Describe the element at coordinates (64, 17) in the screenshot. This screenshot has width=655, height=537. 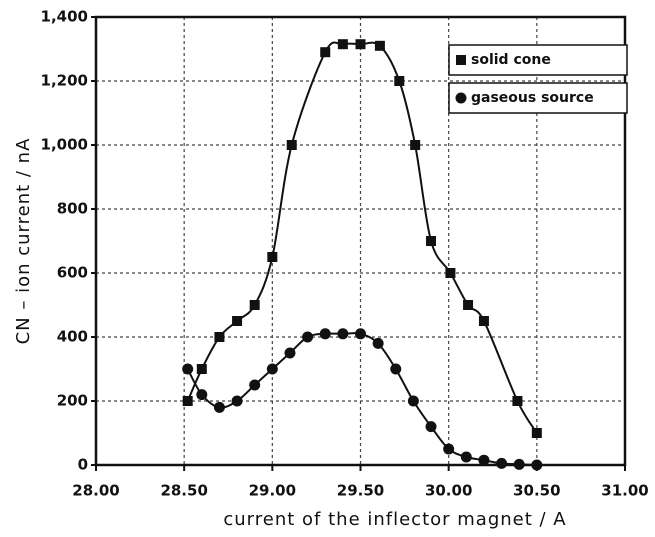
I see `y-tick-label: 1,400` at that location.